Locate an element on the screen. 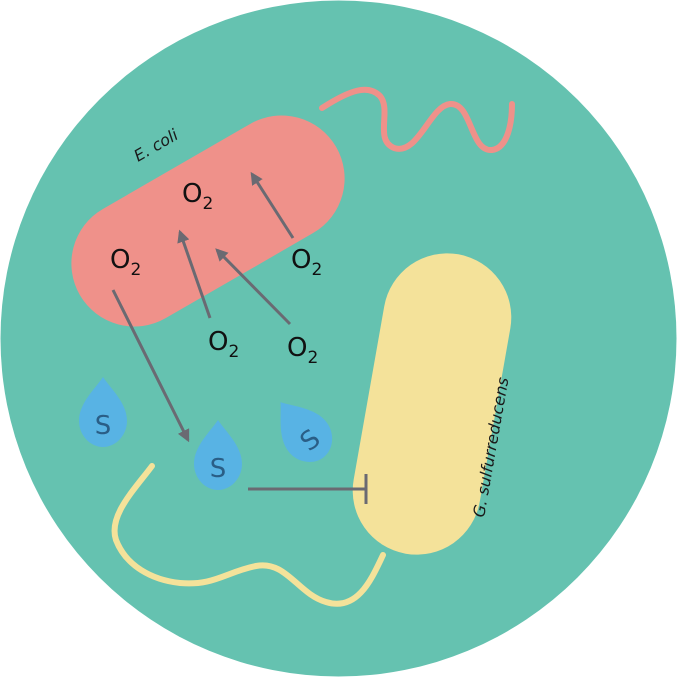 This screenshot has width=677, height=677. oxygen-uptake-arrows is located at coordinates (203, 307).